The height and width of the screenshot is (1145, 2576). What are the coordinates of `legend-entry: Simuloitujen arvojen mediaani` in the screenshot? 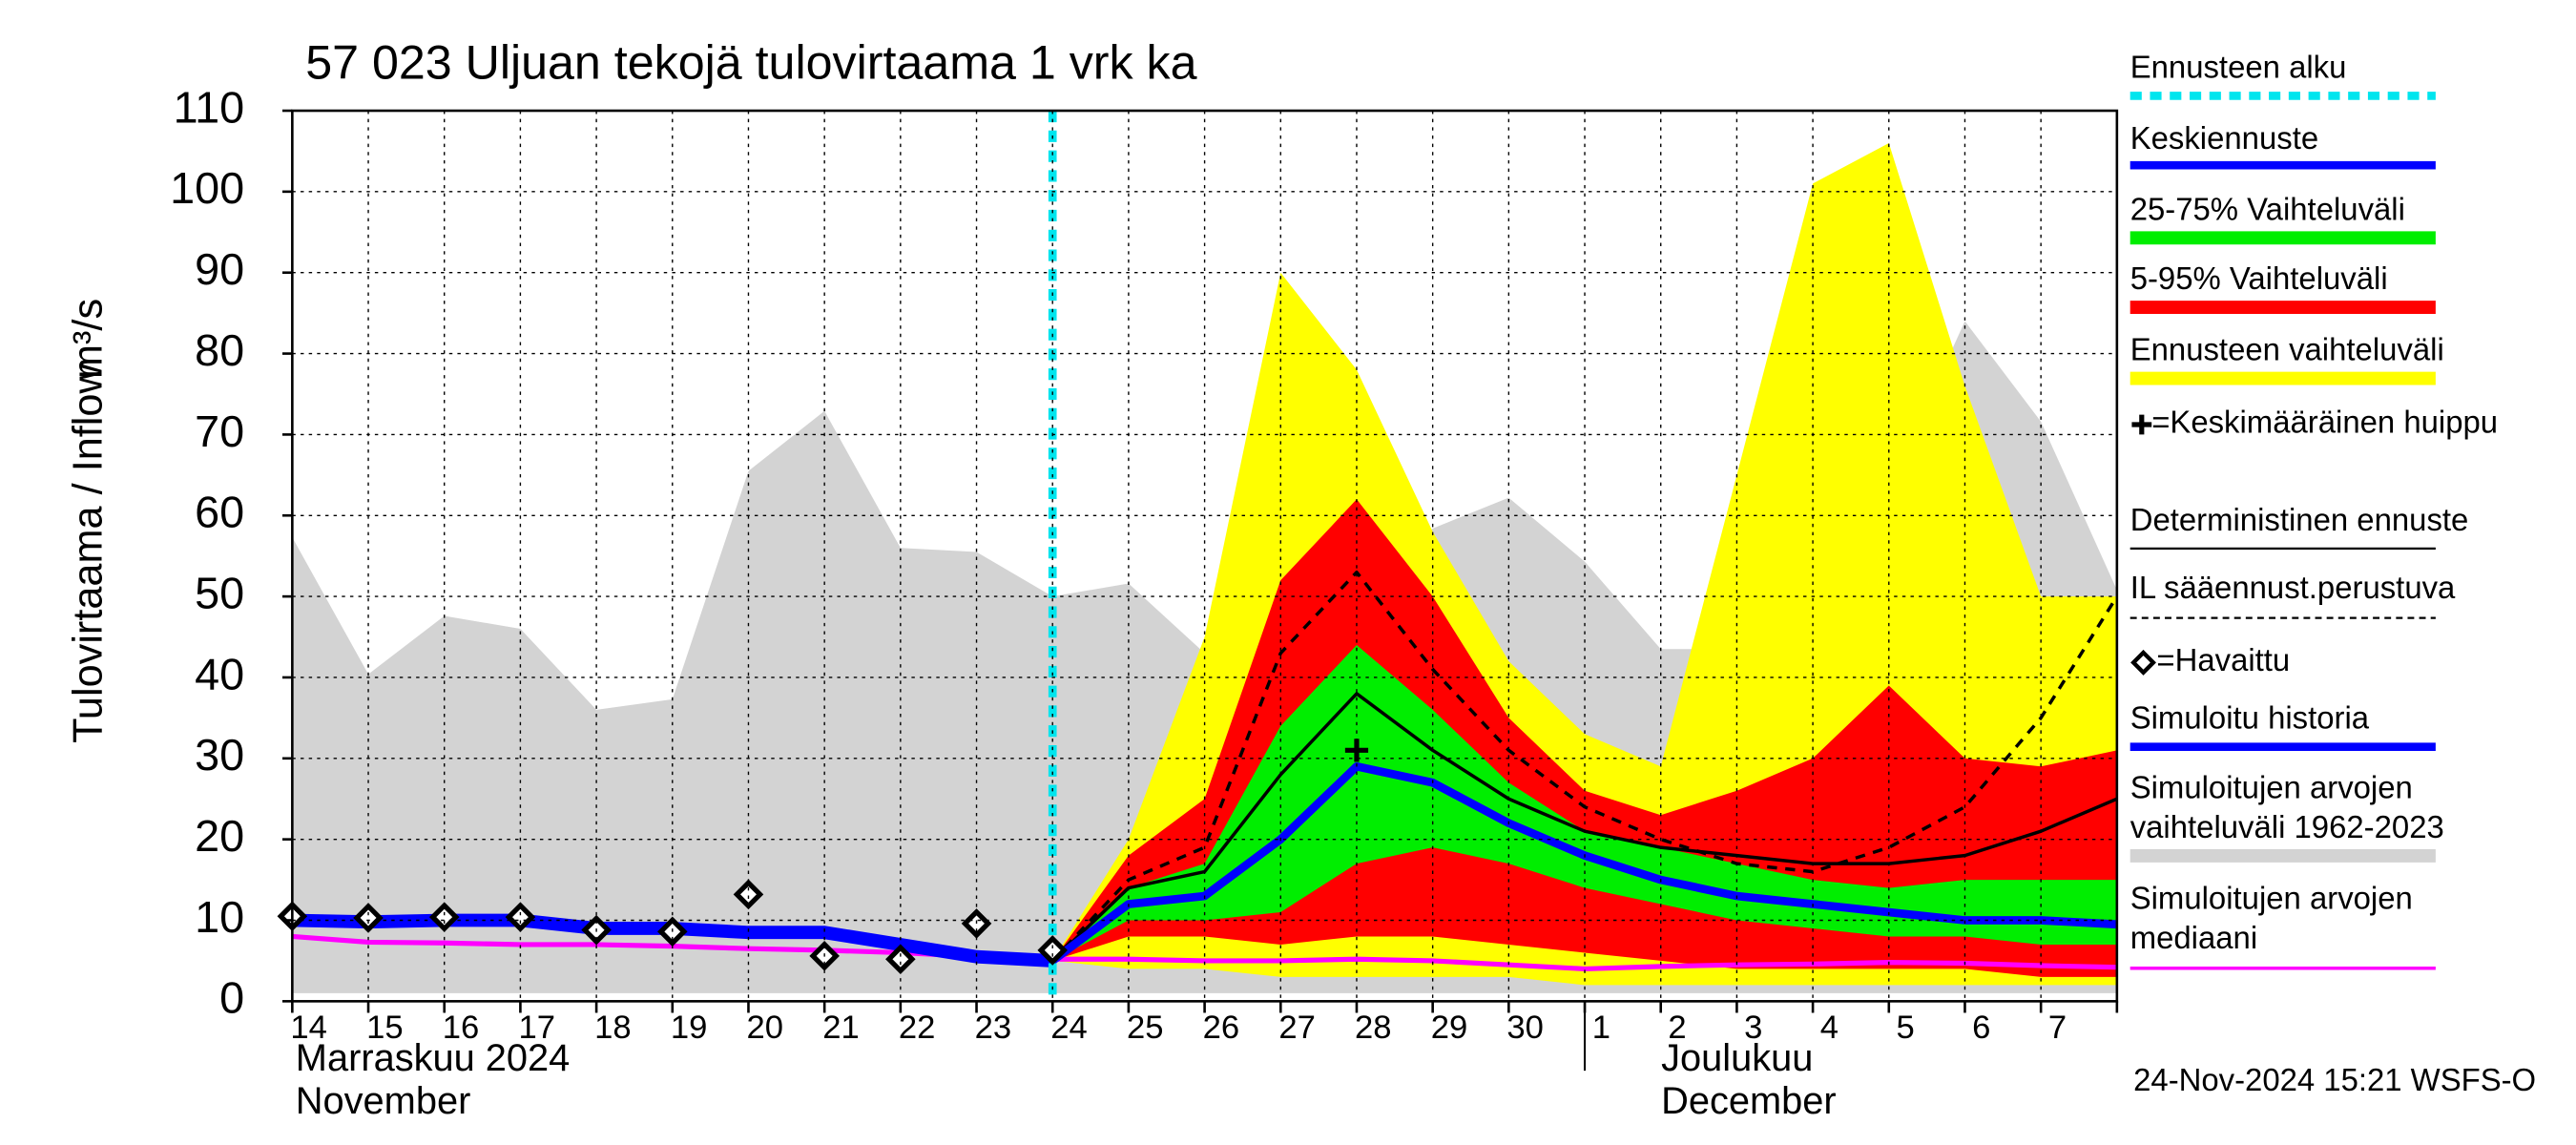 It's located at (2271, 920).